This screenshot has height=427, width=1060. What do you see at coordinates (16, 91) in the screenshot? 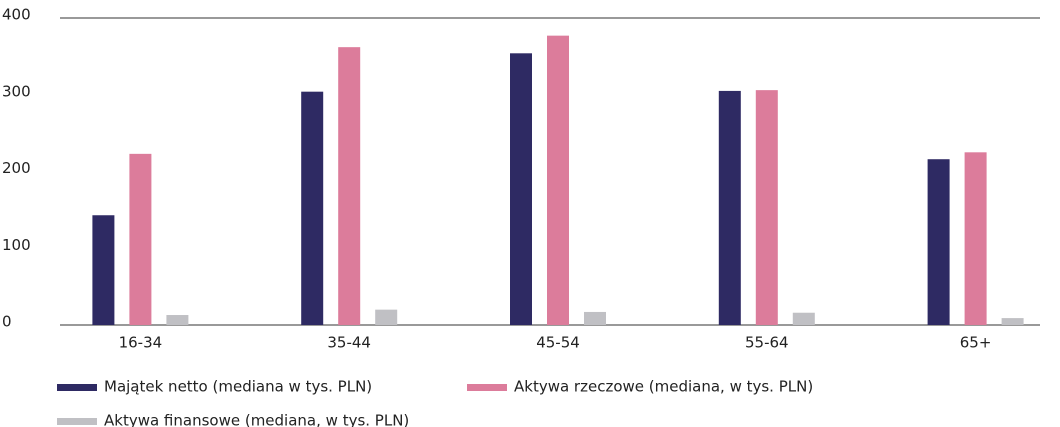
I see `y-tick-label: 300` at bounding box center [16, 91].